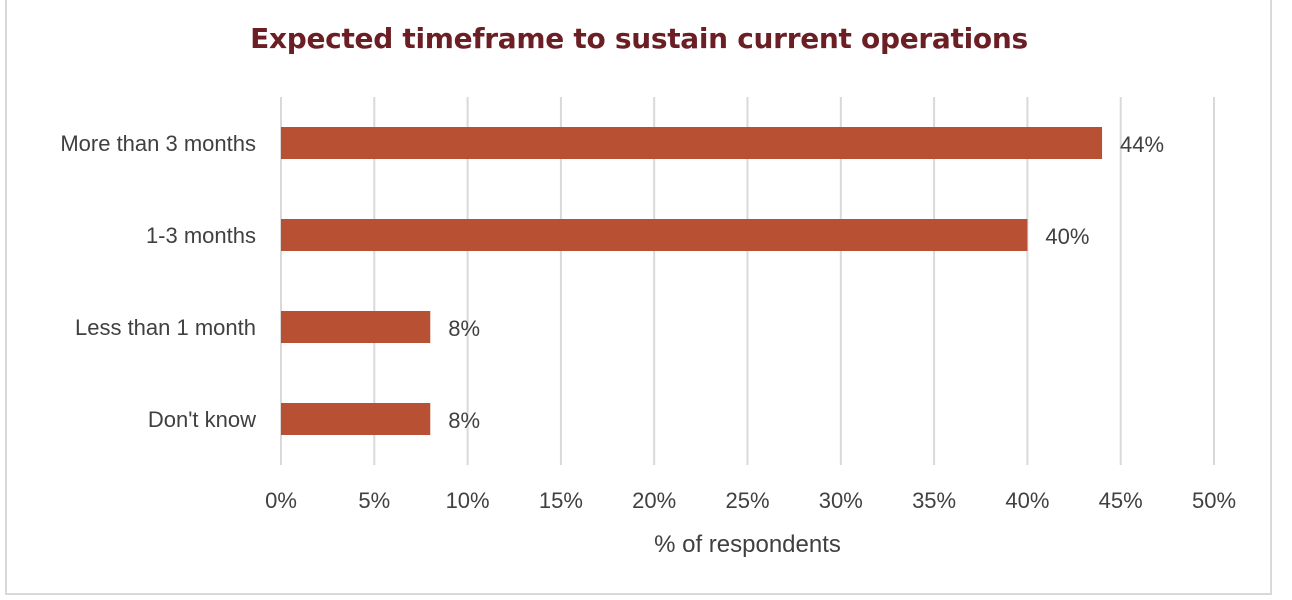 The width and height of the screenshot is (1292, 600). I want to click on x-tick-labels: 0% 5% 10% 15% 20% 25% 30% 35% 40% 45% 50%, so click(750, 500).